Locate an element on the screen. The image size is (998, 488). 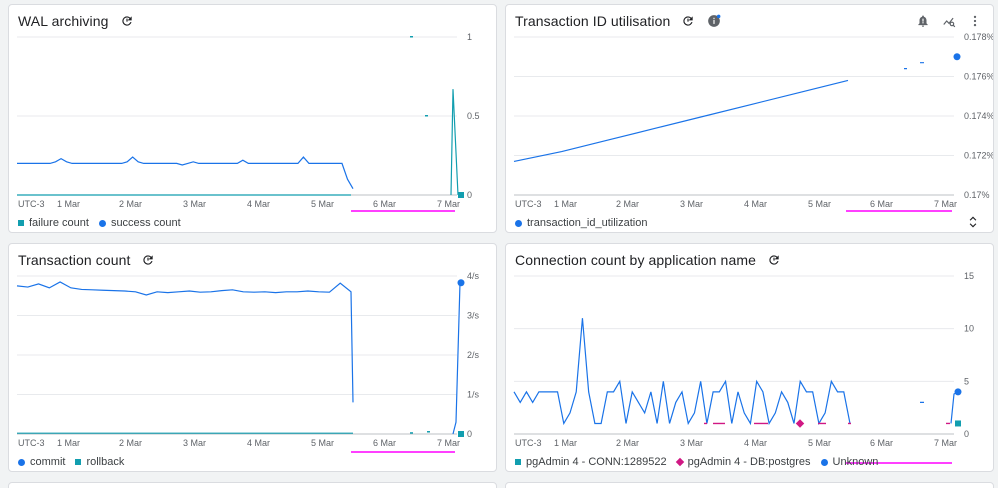
legend-label: Unknown is located at coordinates (855, 462).